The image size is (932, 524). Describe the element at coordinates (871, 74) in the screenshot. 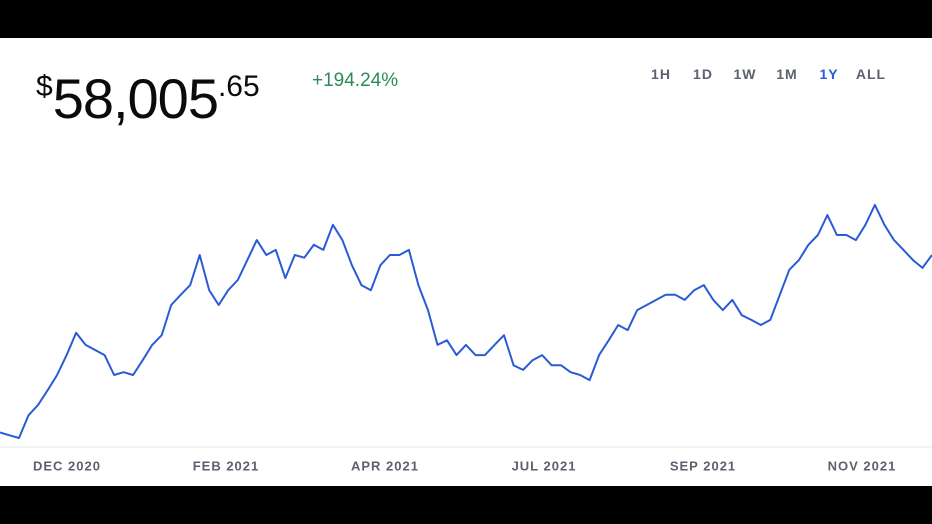

I see `range-button: ALL` at that location.